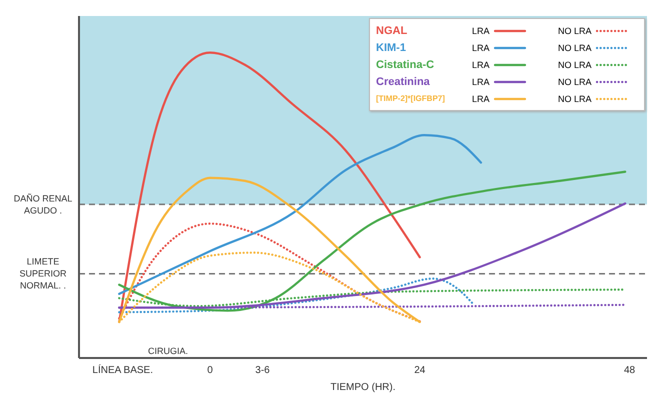  I want to click on ref-line-label: DAÑO RENAL AGUDO ., so click(43, 204).